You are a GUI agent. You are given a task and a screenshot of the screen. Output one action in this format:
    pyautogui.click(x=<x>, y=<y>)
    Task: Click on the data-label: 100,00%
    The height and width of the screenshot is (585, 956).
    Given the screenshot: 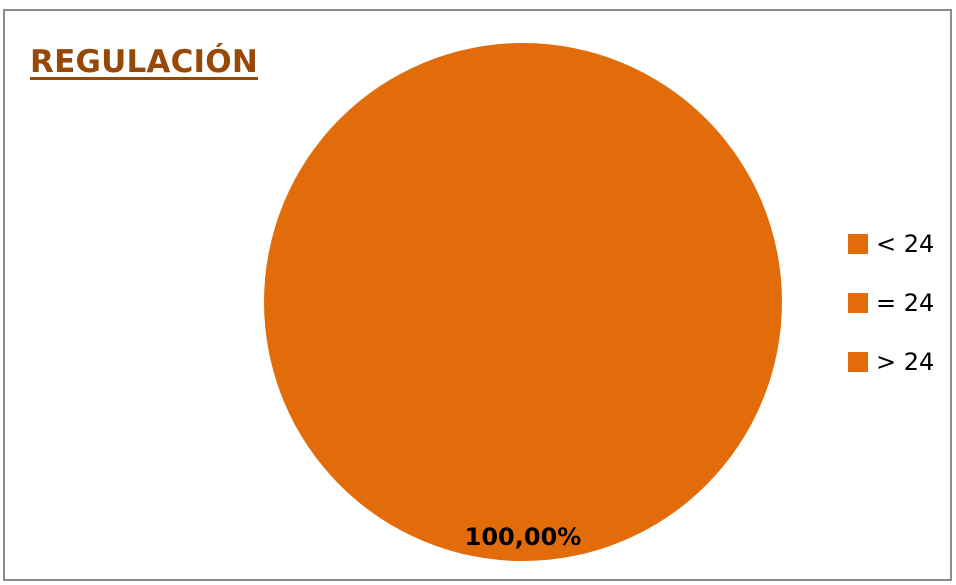 What is the action you would take?
    pyautogui.click(x=523, y=537)
    